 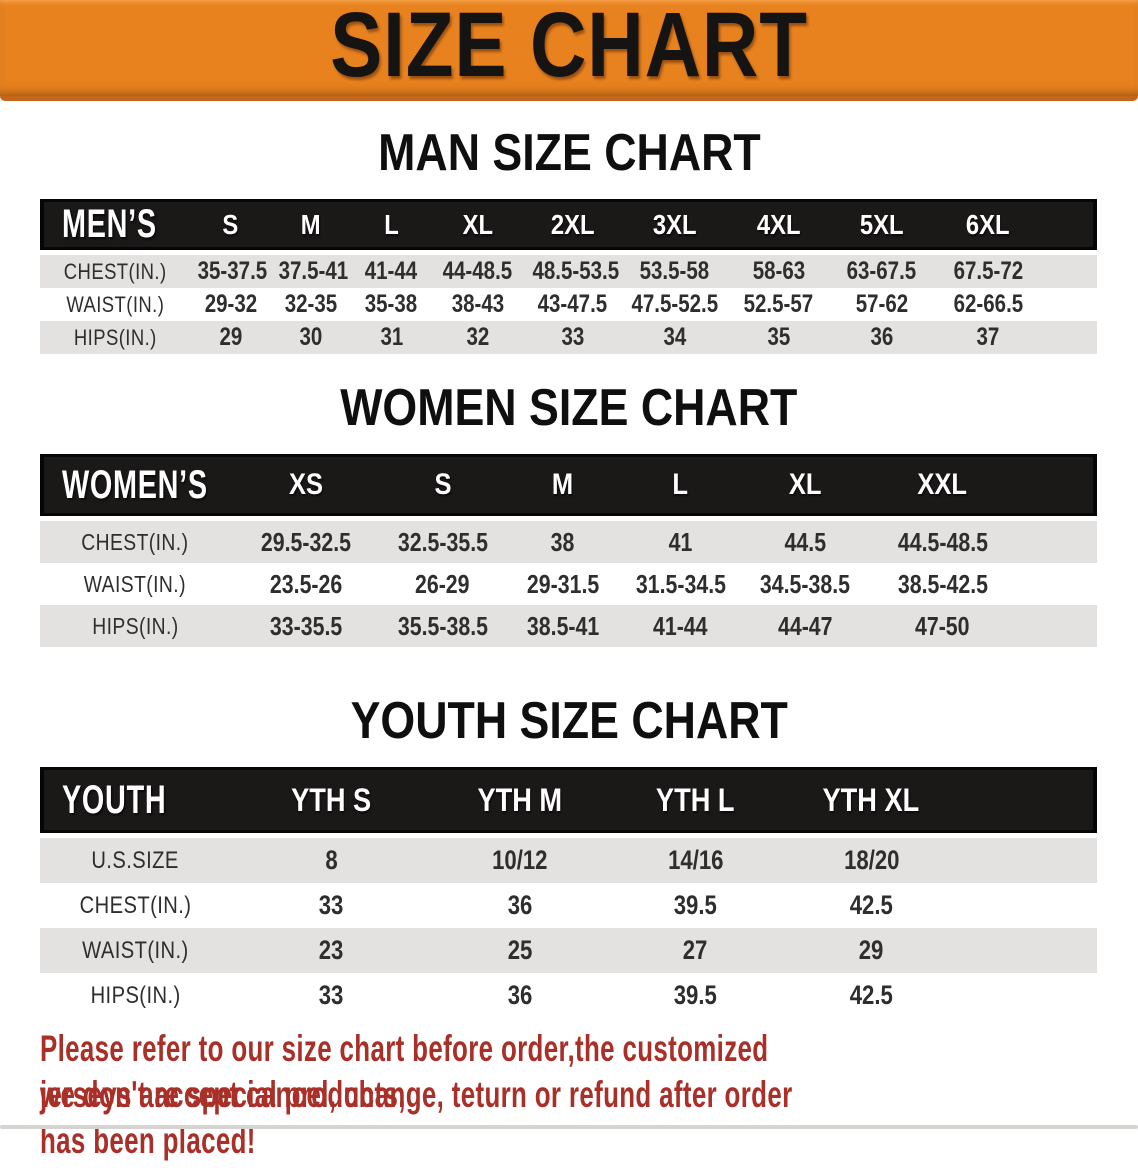 What do you see at coordinates (569, 721) in the screenshot?
I see `youth-section-title-text: YOUTH SIZE CHART` at bounding box center [569, 721].